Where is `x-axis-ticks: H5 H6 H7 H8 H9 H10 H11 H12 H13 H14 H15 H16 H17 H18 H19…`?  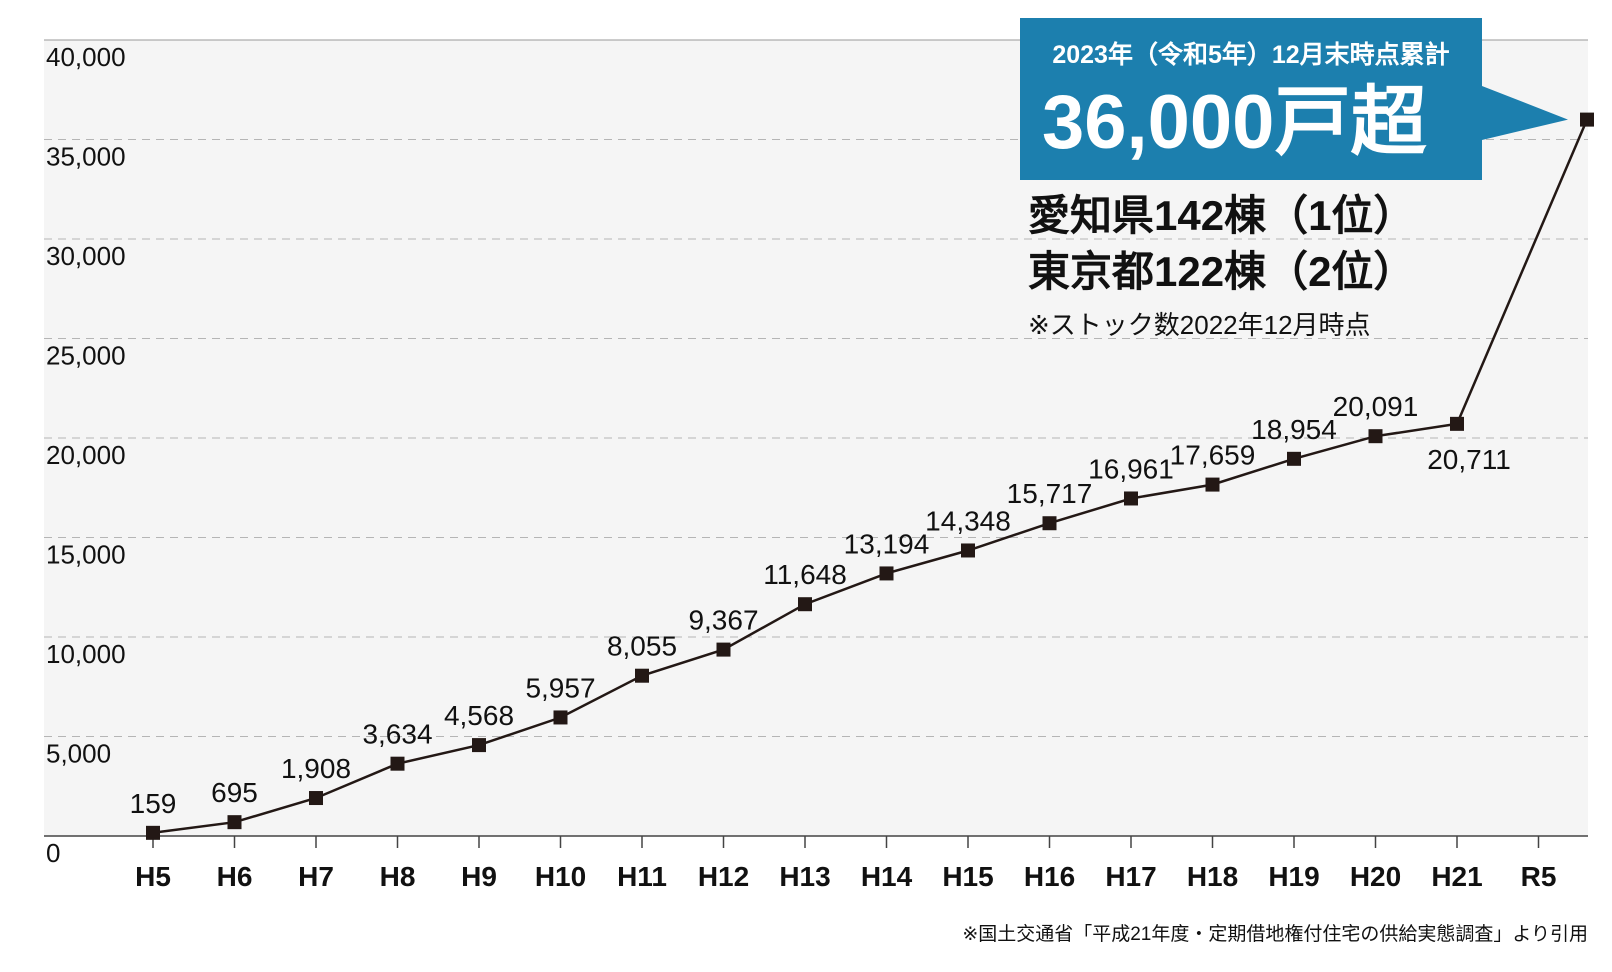 x-axis-ticks: H5 H6 H7 H8 H9 H10 H11 H12 H13 H14 H15 H16 H17 H18 H19… is located at coordinates (845, 864).